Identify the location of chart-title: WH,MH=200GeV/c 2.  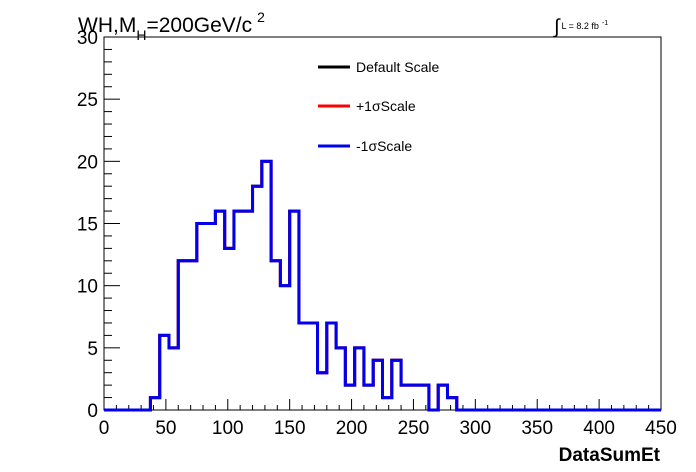
(171, 26).